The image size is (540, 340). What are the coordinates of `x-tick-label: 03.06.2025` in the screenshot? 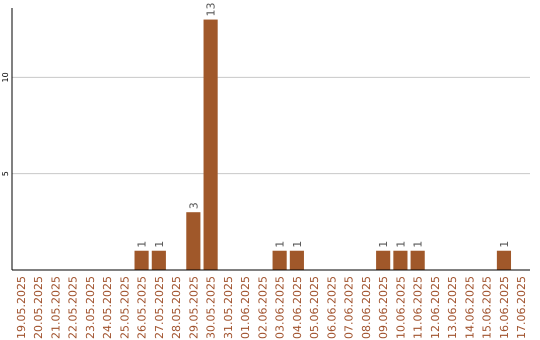 It's located at (280, 307).